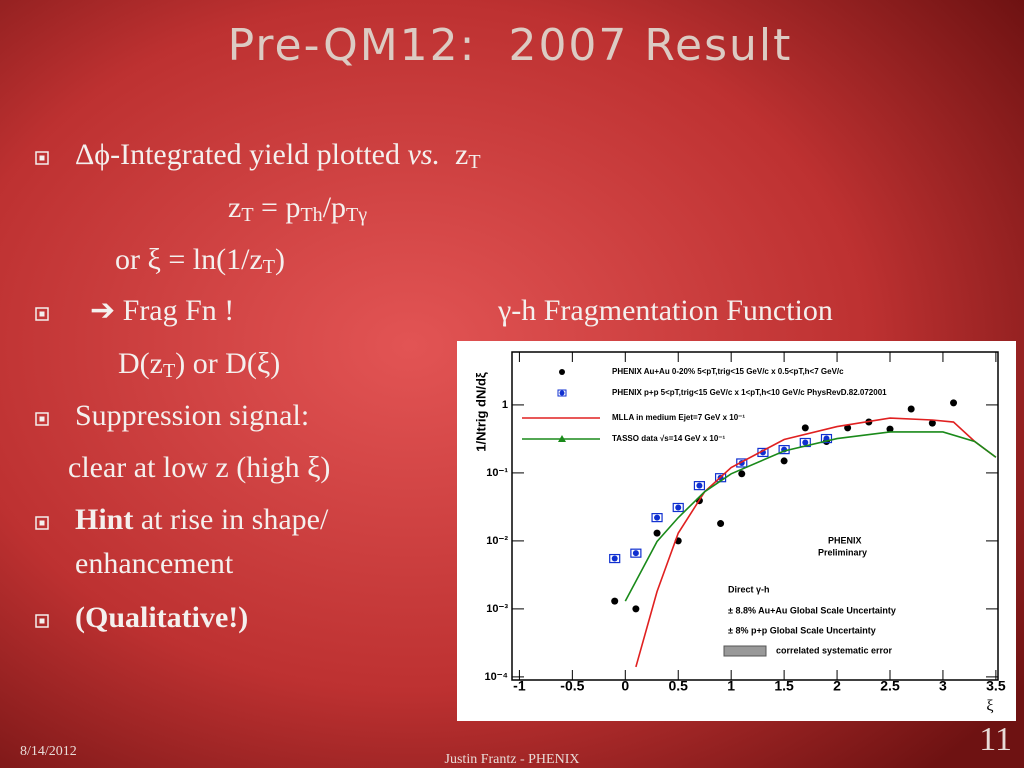  I want to click on footer-author: Justin Frantz - PHENIX, so click(512, 759).